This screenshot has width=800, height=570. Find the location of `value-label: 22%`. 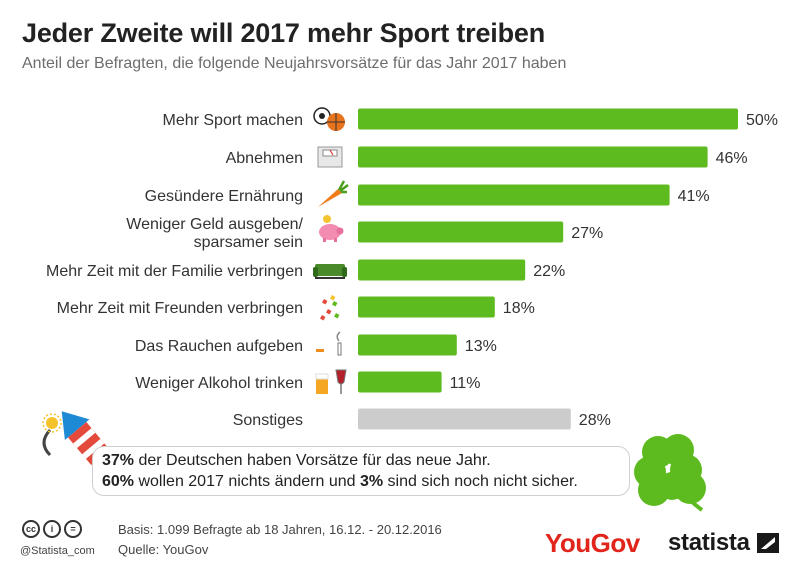

value-label: 22% is located at coordinates (549, 271).